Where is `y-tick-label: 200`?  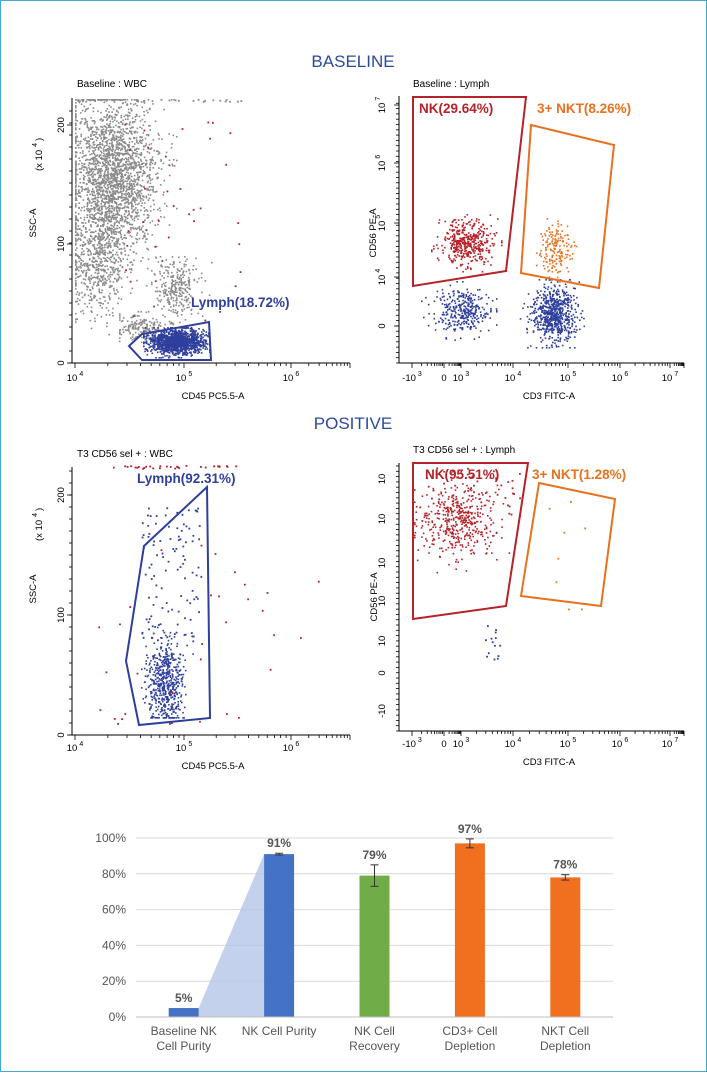 y-tick-label: 200 is located at coordinates (61, 125).